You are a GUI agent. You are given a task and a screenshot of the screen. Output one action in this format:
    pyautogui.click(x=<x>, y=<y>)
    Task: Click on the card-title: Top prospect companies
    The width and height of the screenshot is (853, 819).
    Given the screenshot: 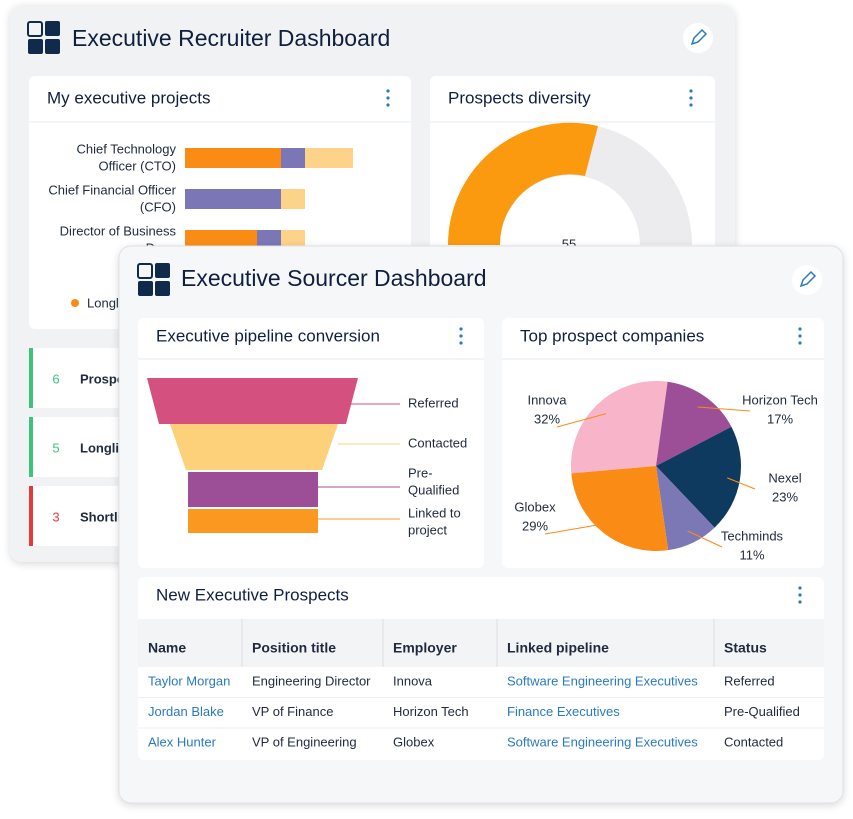 What is the action you would take?
    pyautogui.click(x=612, y=335)
    